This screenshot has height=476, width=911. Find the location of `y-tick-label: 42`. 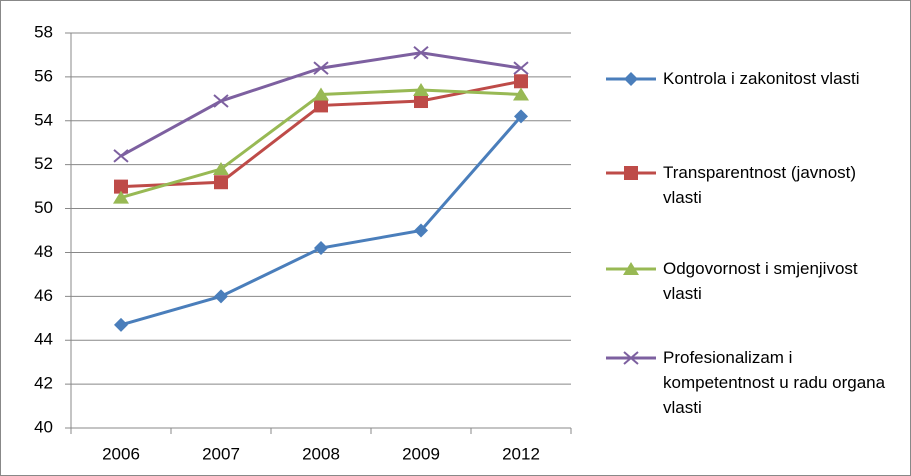

y-tick-label: 42 is located at coordinates (43, 383).